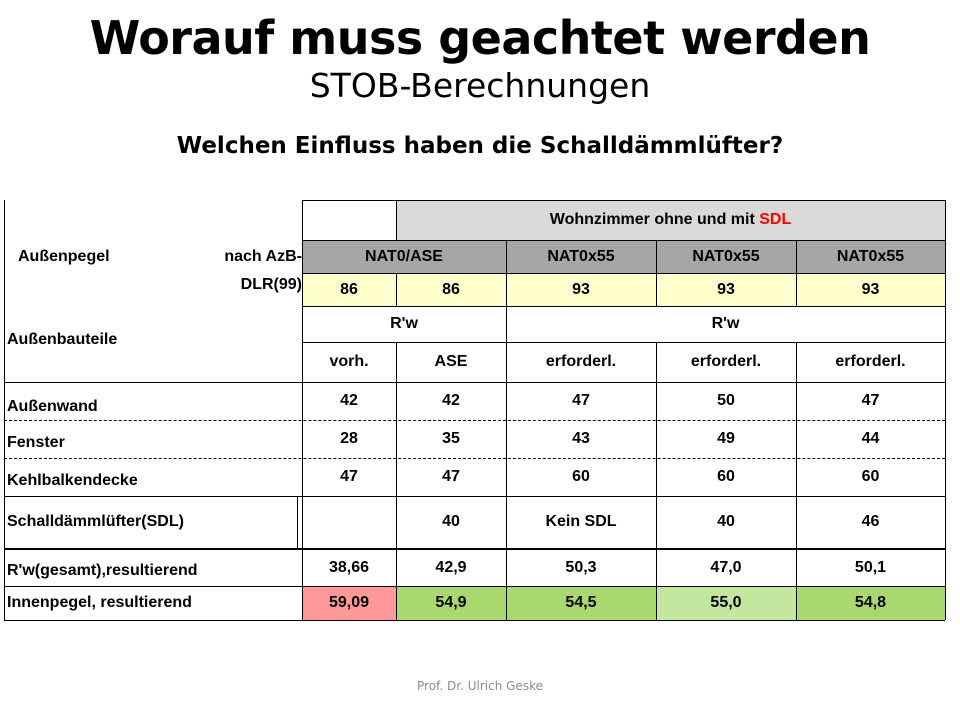  I want to click on exterior-wall-value-4: 50, so click(726, 400).